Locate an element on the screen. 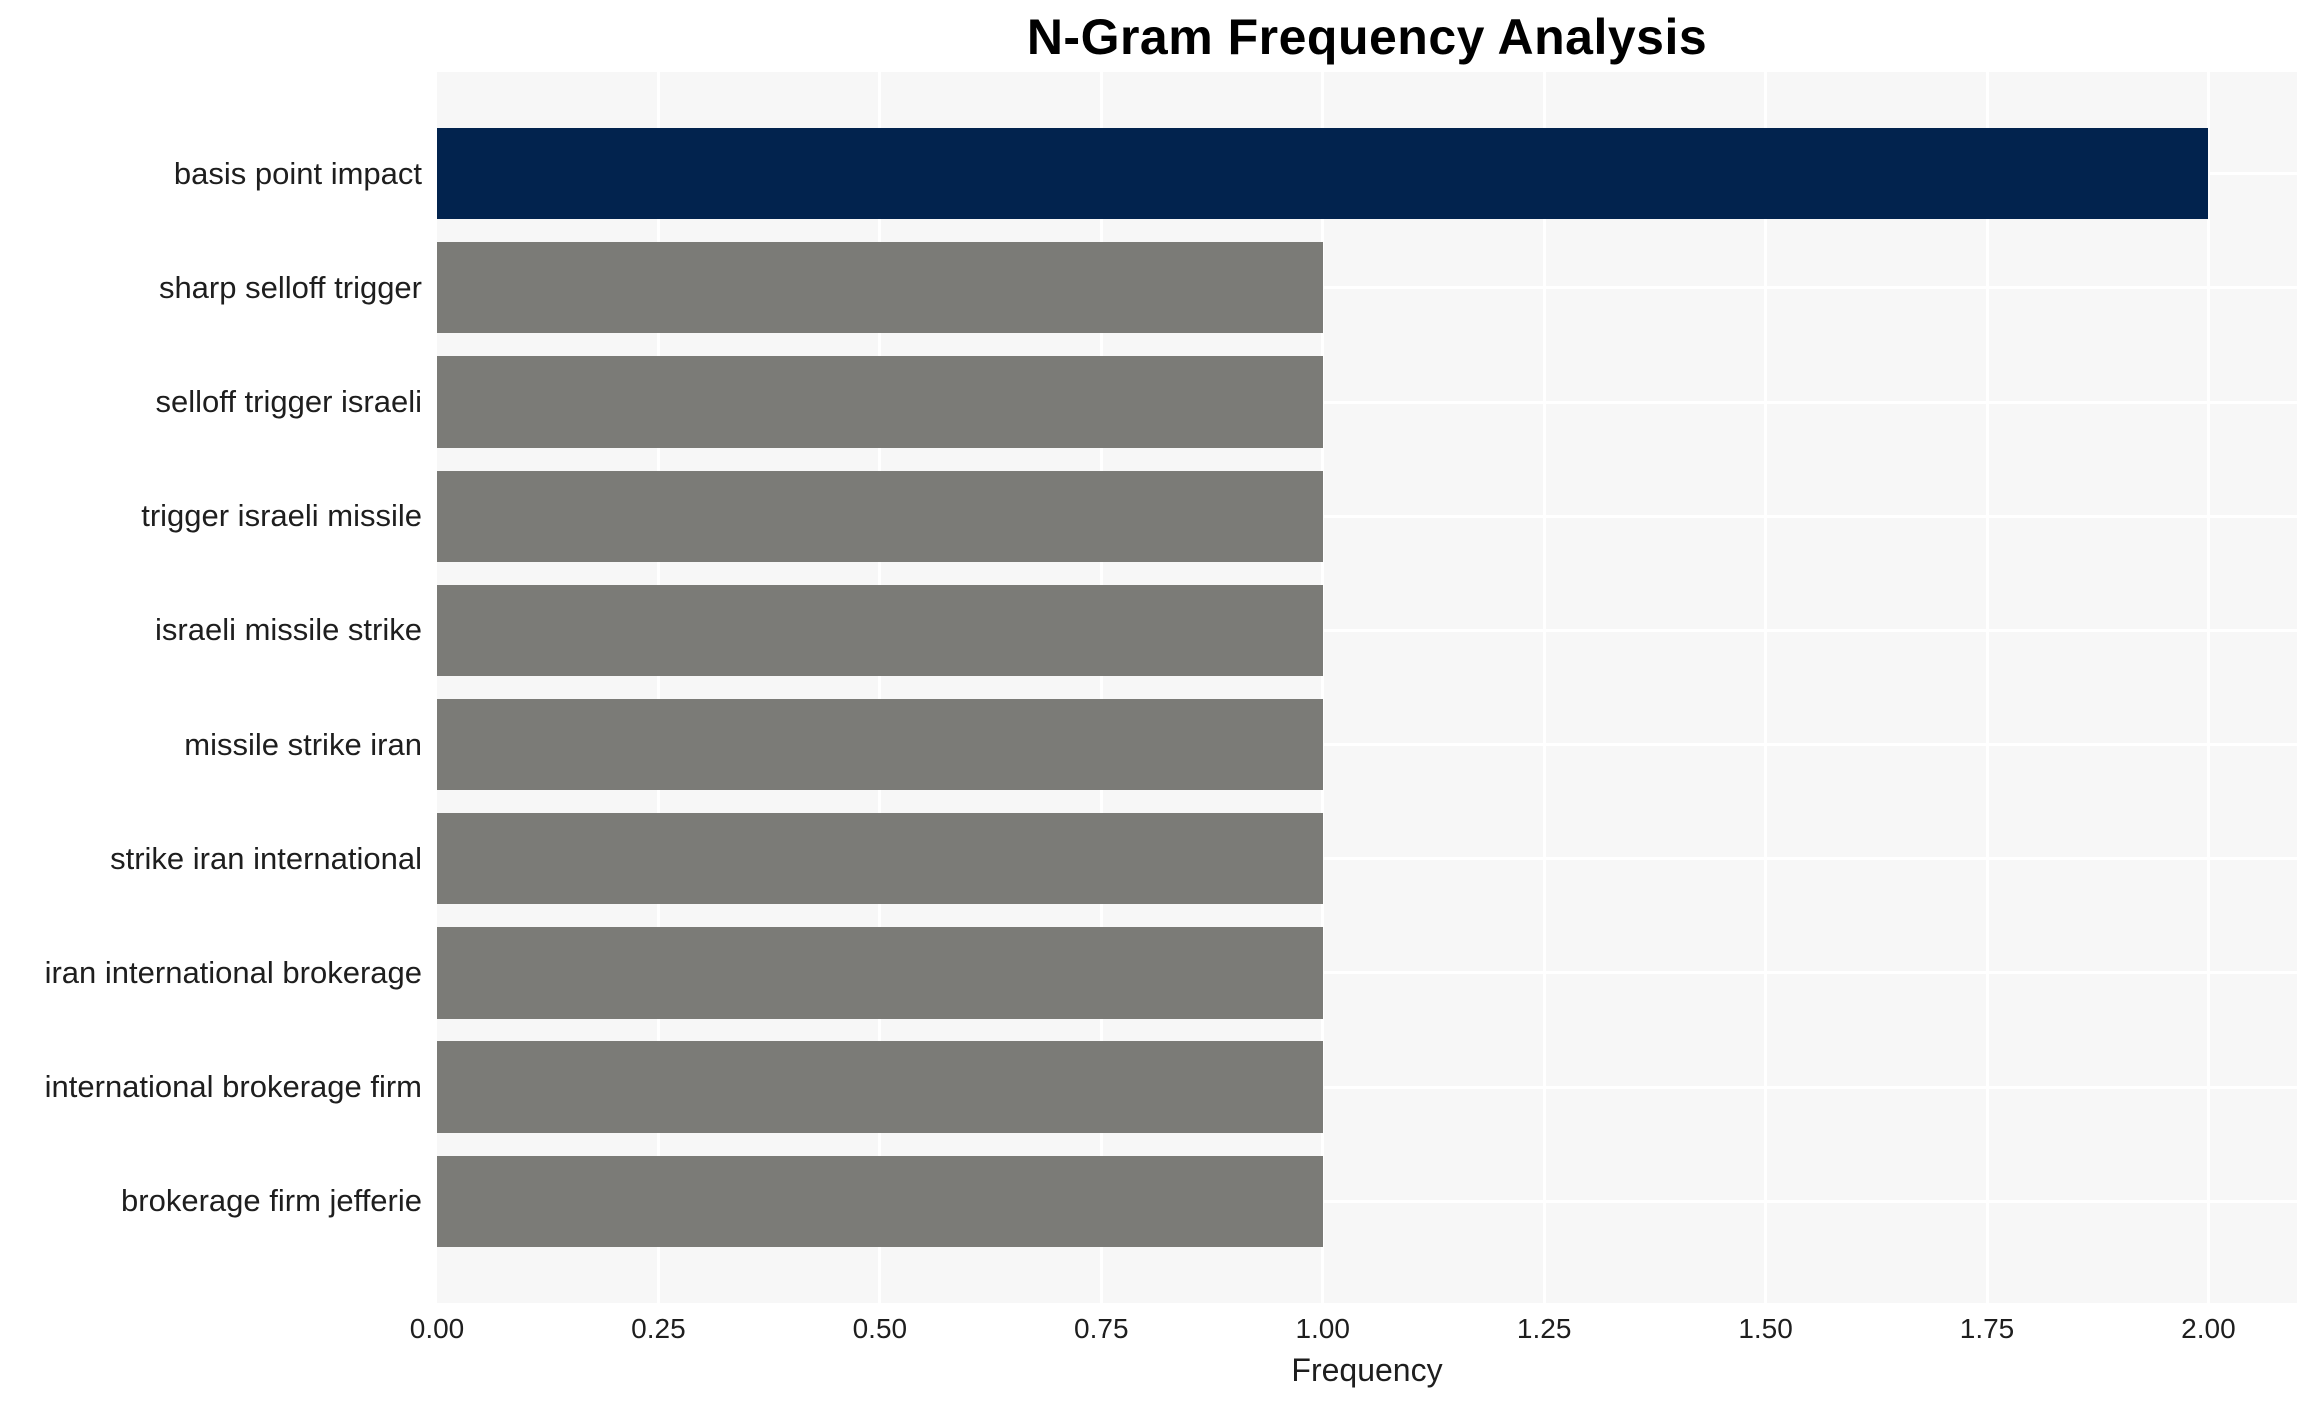 This screenshot has width=2315, height=1402. x-tick-label: 1.75 is located at coordinates (1987, 1328).